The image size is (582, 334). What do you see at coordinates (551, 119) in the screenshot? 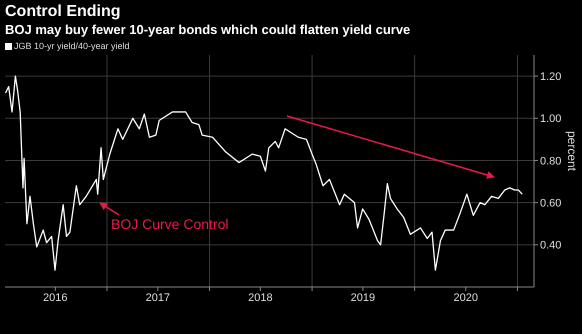
I see `y-tick-label: 1.00` at bounding box center [551, 119].